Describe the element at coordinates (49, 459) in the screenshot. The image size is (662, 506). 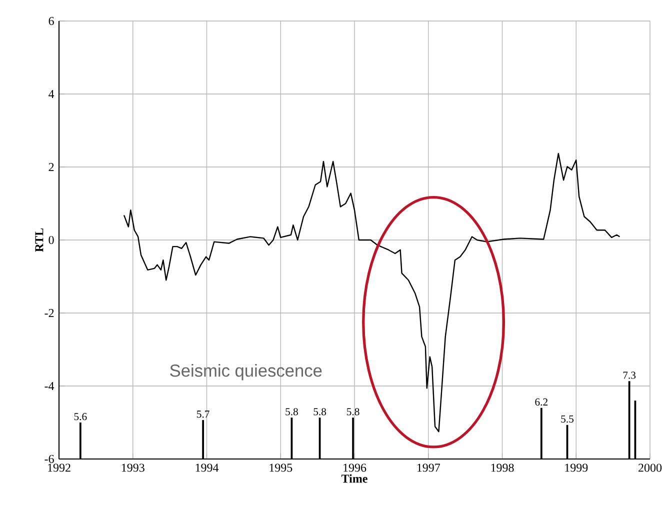
I see `y-tick-label: -6` at that location.